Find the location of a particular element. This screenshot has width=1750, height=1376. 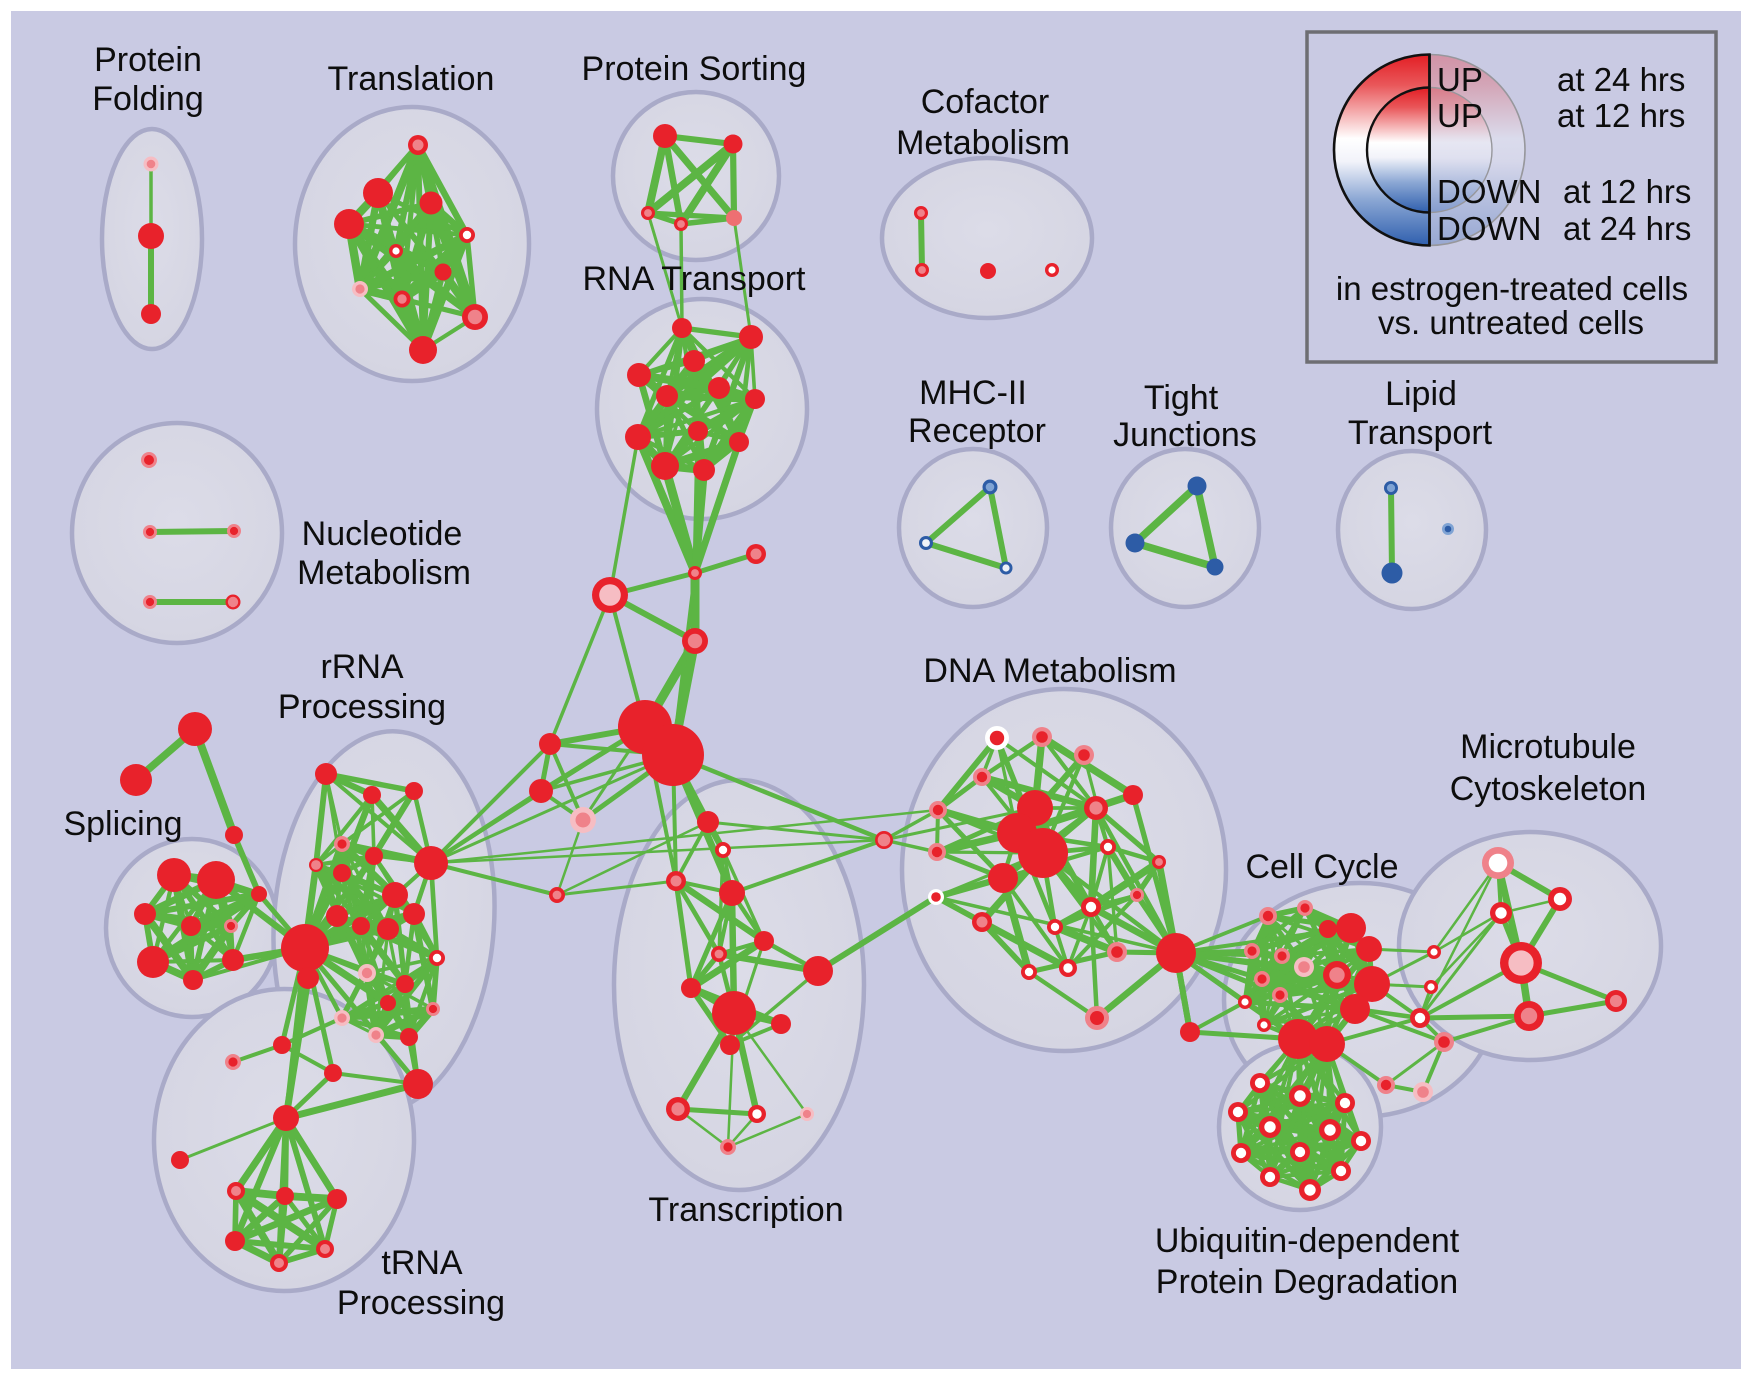

svg-text: tRNA is located at coordinates (422, 1263).